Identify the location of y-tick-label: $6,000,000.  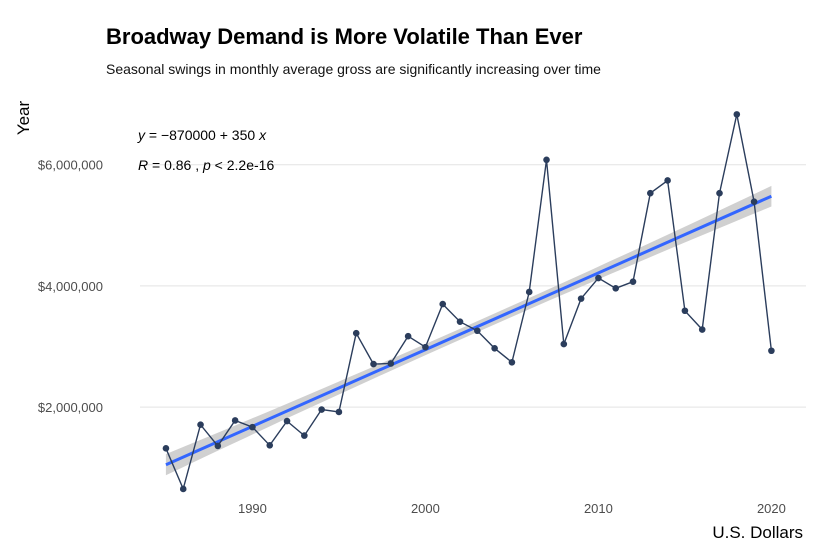
(70, 165).